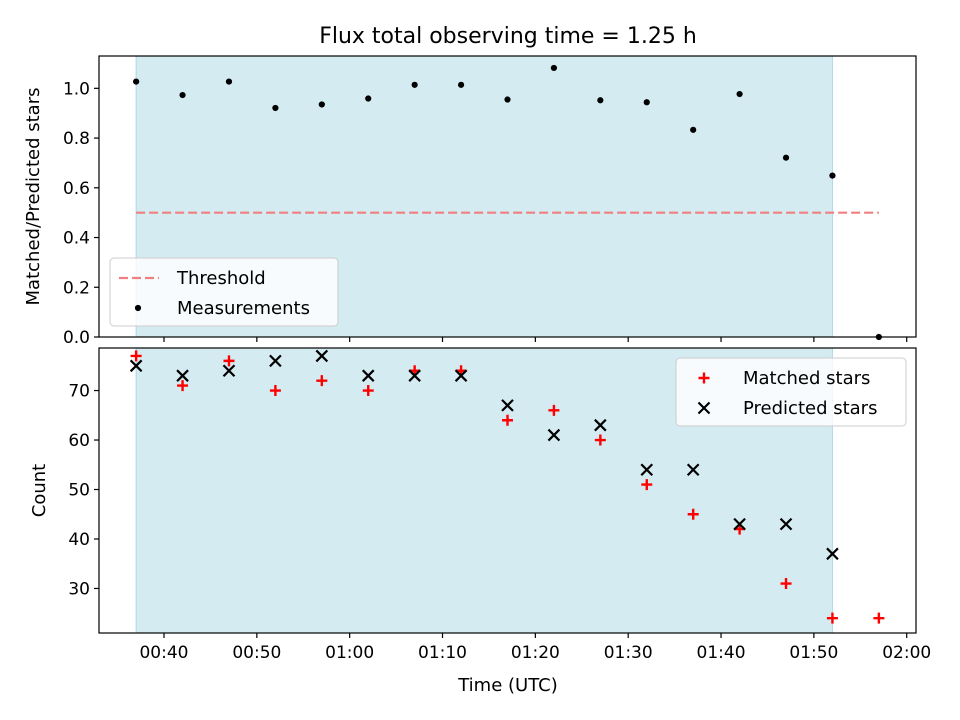  I want to click on x-tick-label: 02:00, so click(906, 653).